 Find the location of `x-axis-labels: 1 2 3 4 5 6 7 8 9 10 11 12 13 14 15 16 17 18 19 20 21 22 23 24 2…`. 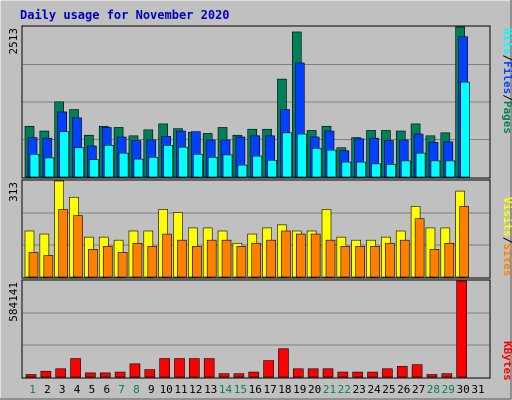

x-axis-labels: 1 2 3 4 5 6 7 8 9 10 11 12 13 14 15 16 17 18 19 20 21 22 23 24 2… is located at coordinates (256, 389).